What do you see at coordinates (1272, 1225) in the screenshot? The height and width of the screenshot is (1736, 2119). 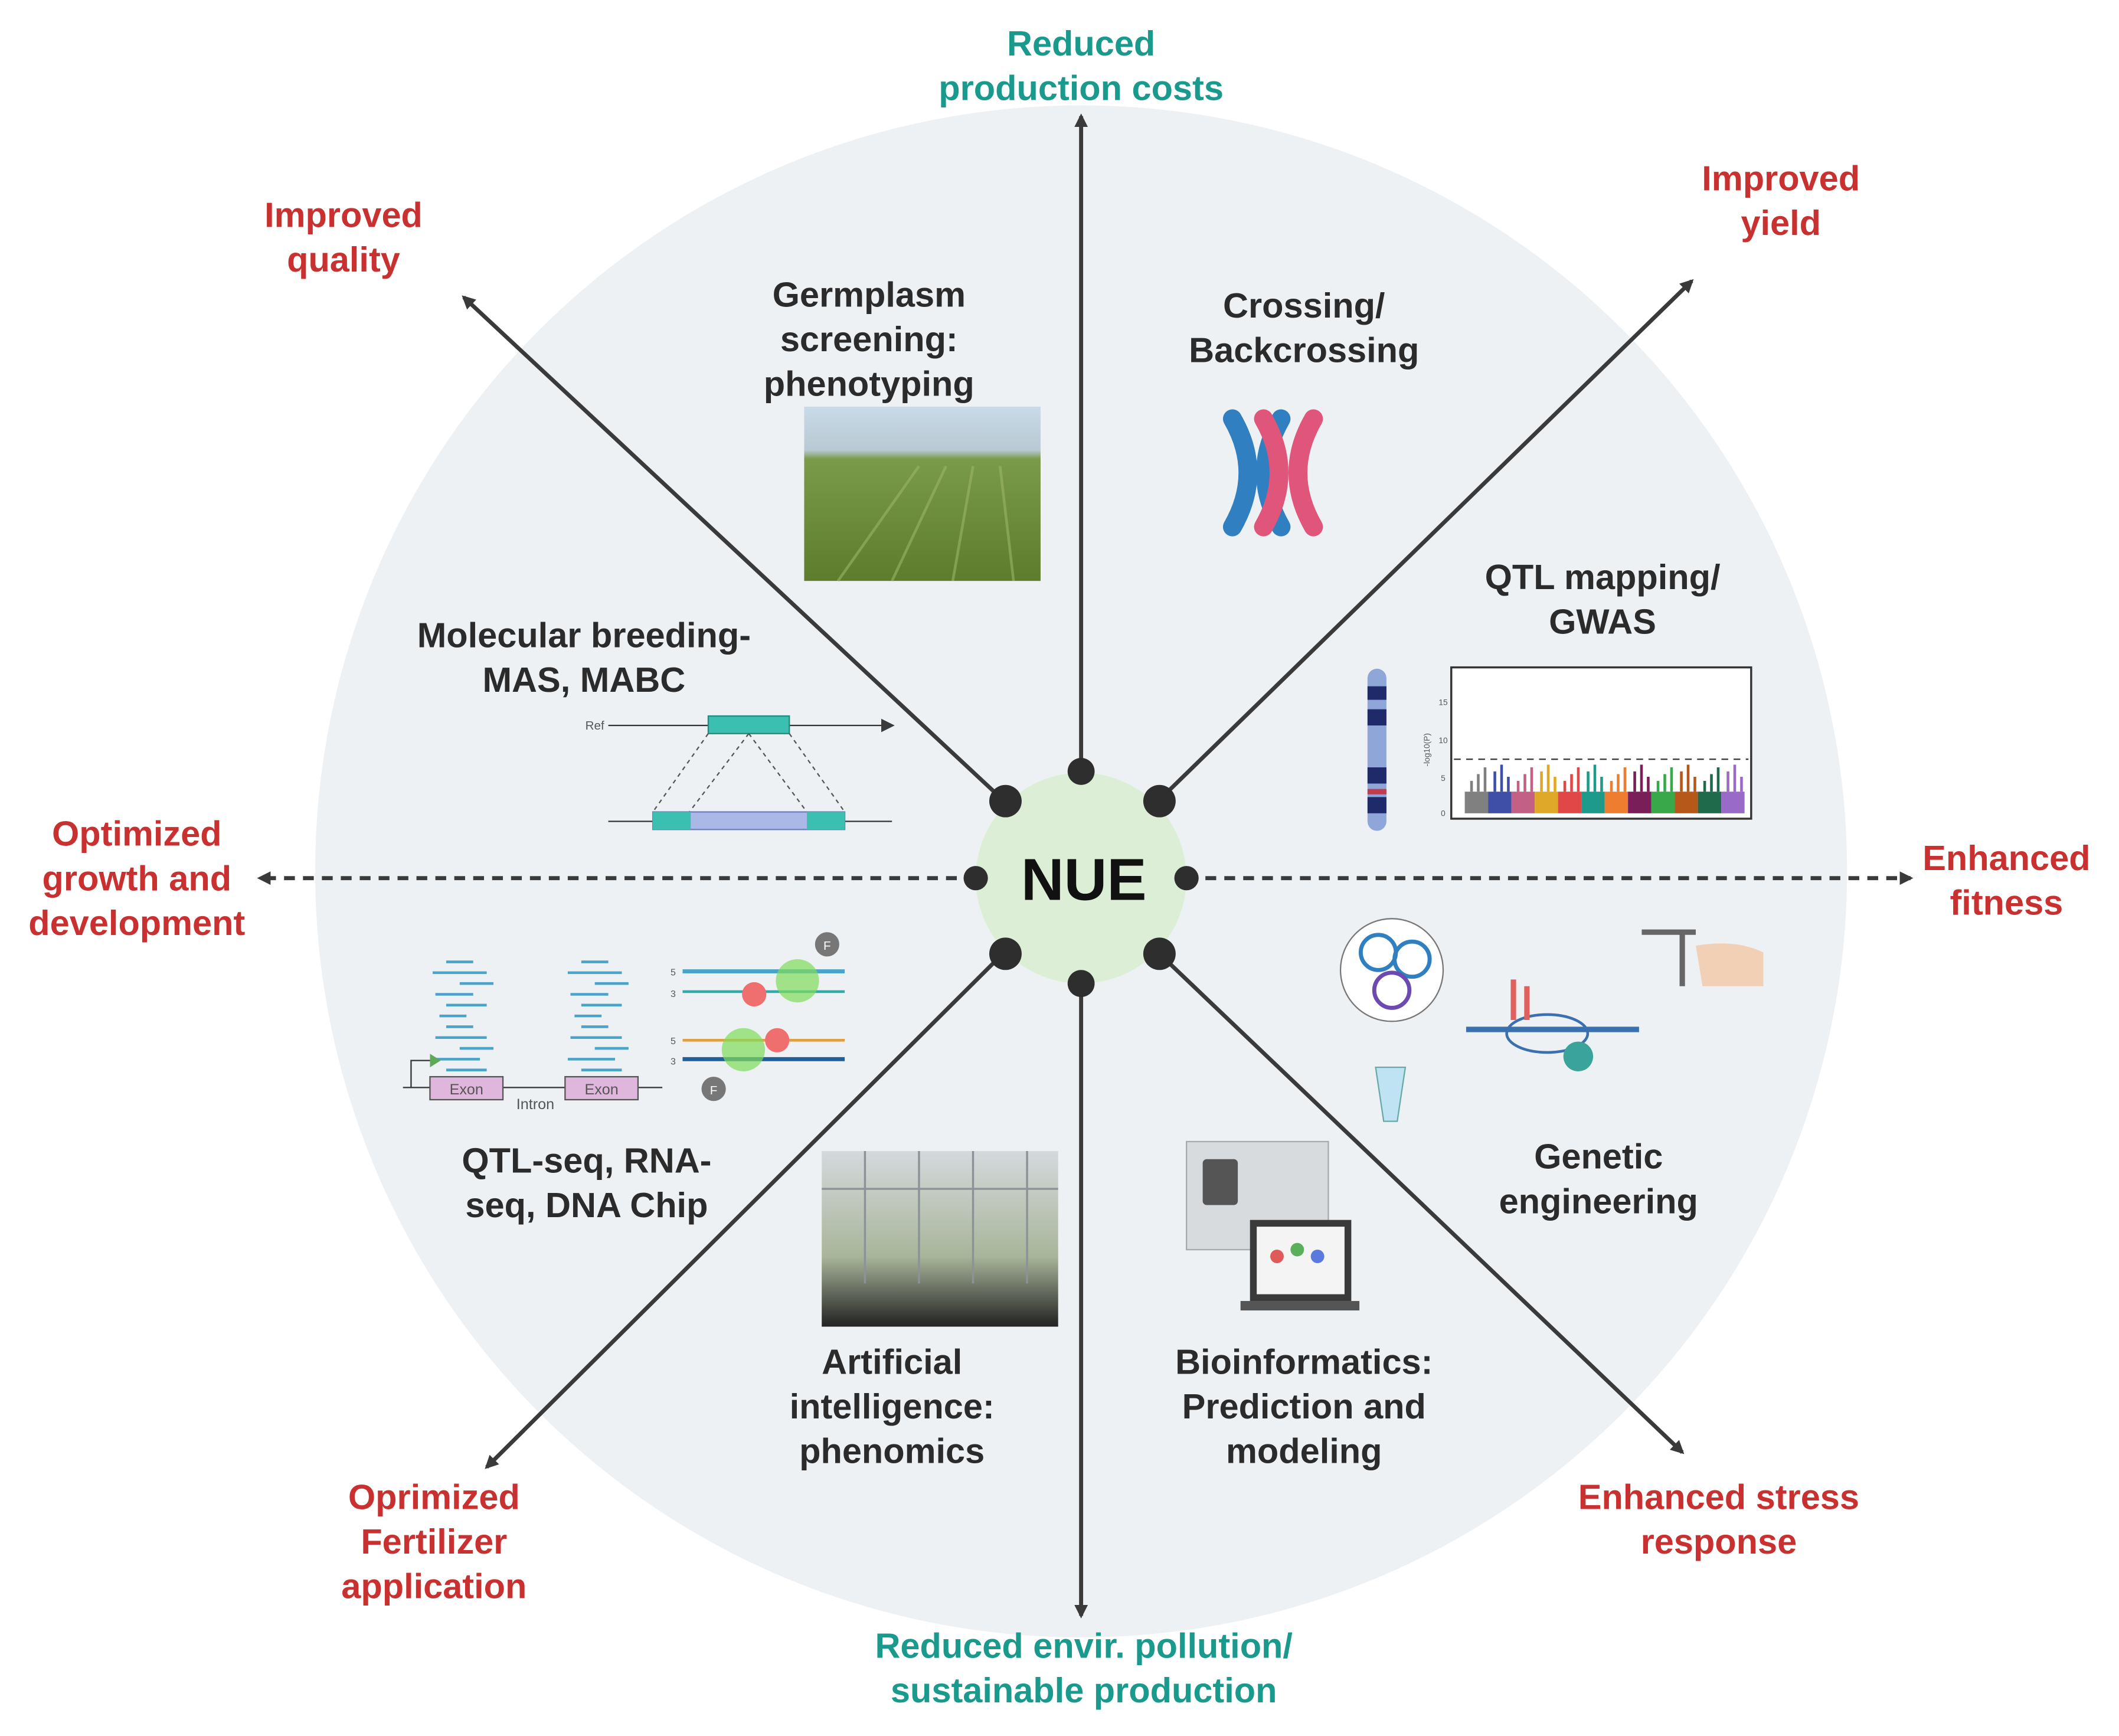 I see `computer-sequencer-icon` at bounding box center [1272, 1225].